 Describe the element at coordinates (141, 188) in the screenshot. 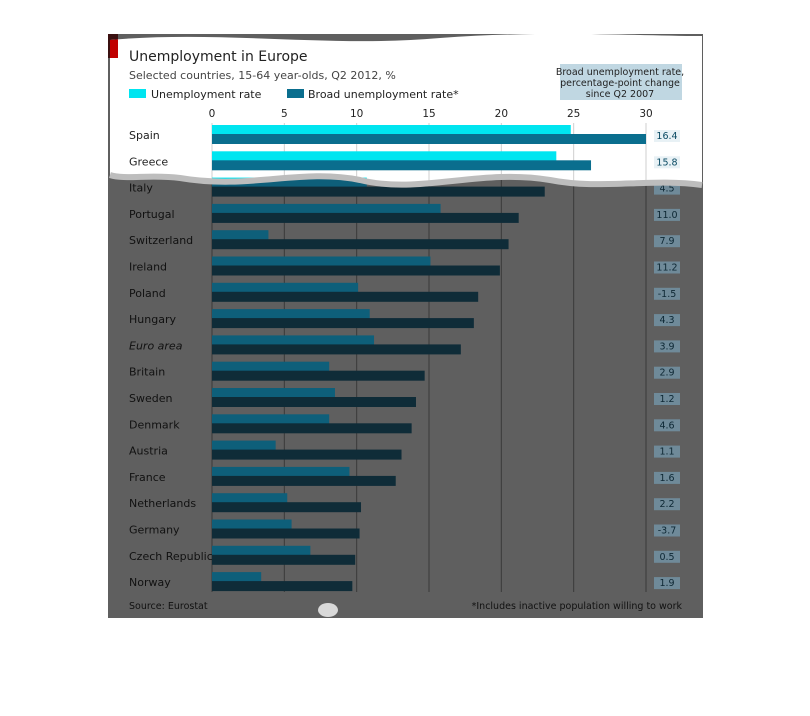

I see `category-label: Italy` at that location.